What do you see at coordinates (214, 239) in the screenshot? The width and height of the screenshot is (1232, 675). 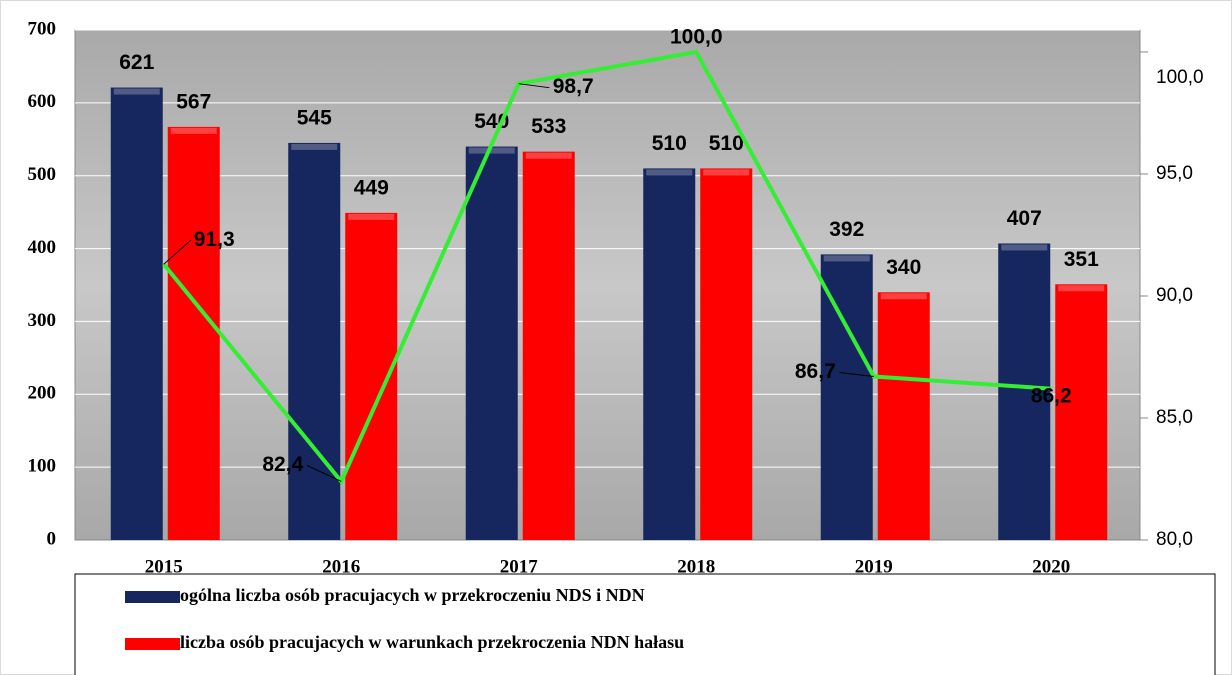 I see `line-label: 91,3` at bounding box center [214, 239].